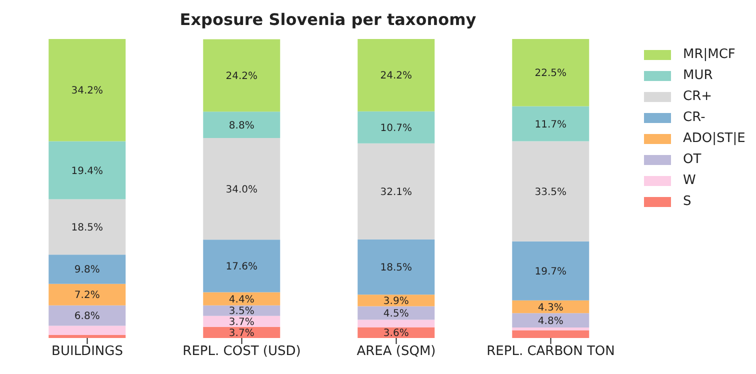  I want to click on data-label: 3.9%, so click(396, 301).